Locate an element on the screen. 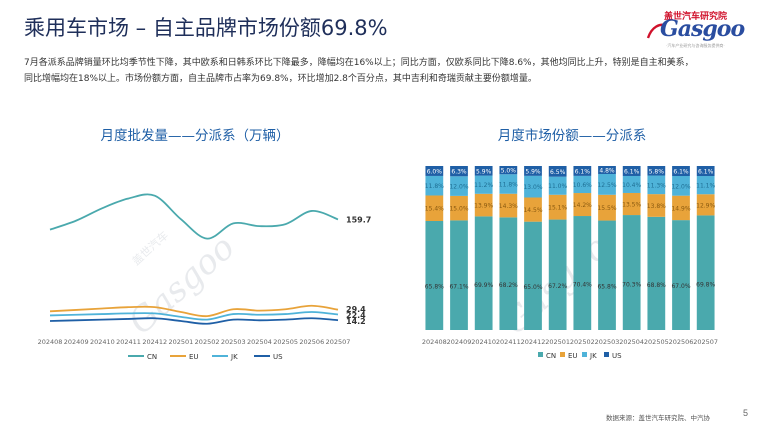  legend-label: EU is located at coordinates (194, 357).